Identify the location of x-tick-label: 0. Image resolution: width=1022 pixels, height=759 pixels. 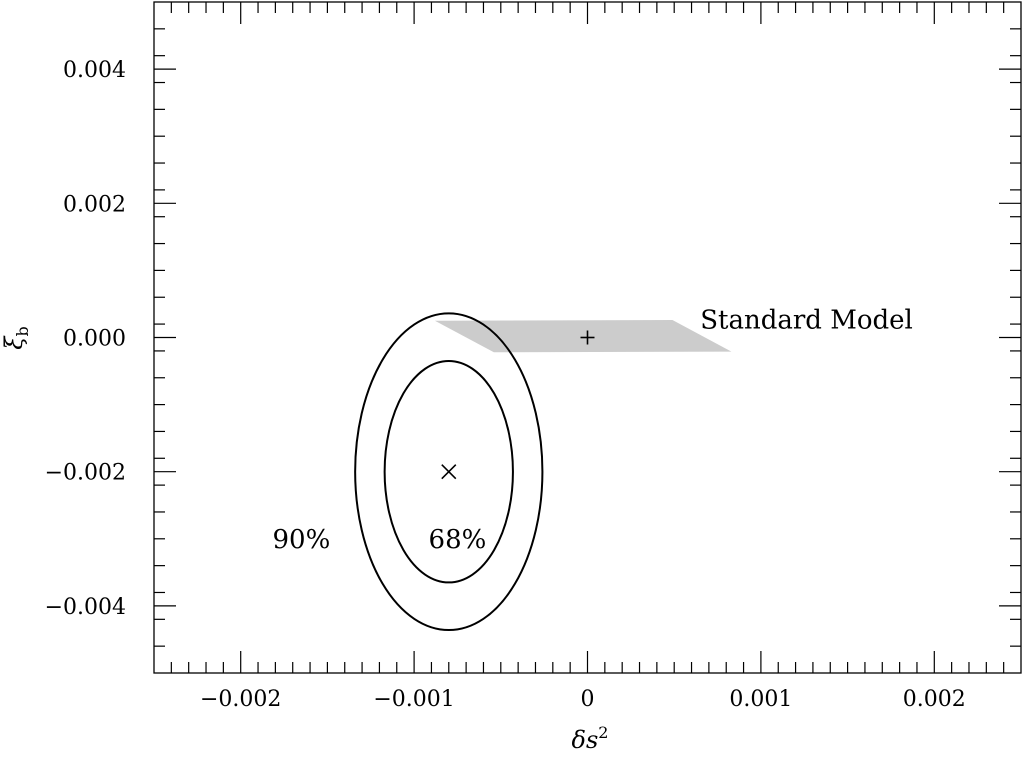
(588, 699).